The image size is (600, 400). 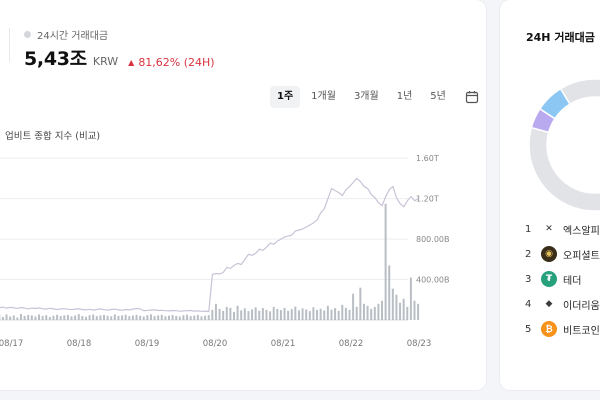 What do you see at coordinates (176, 62) in the screenshot?
I see `stat-change-value: 81,62% (24H)` at bounding box center [176, 62].